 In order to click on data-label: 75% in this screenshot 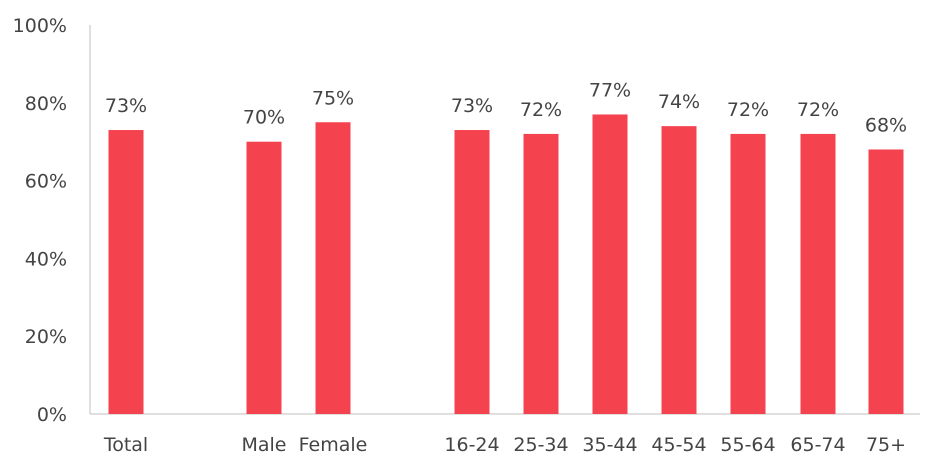, I will do `click(333, 98)`.